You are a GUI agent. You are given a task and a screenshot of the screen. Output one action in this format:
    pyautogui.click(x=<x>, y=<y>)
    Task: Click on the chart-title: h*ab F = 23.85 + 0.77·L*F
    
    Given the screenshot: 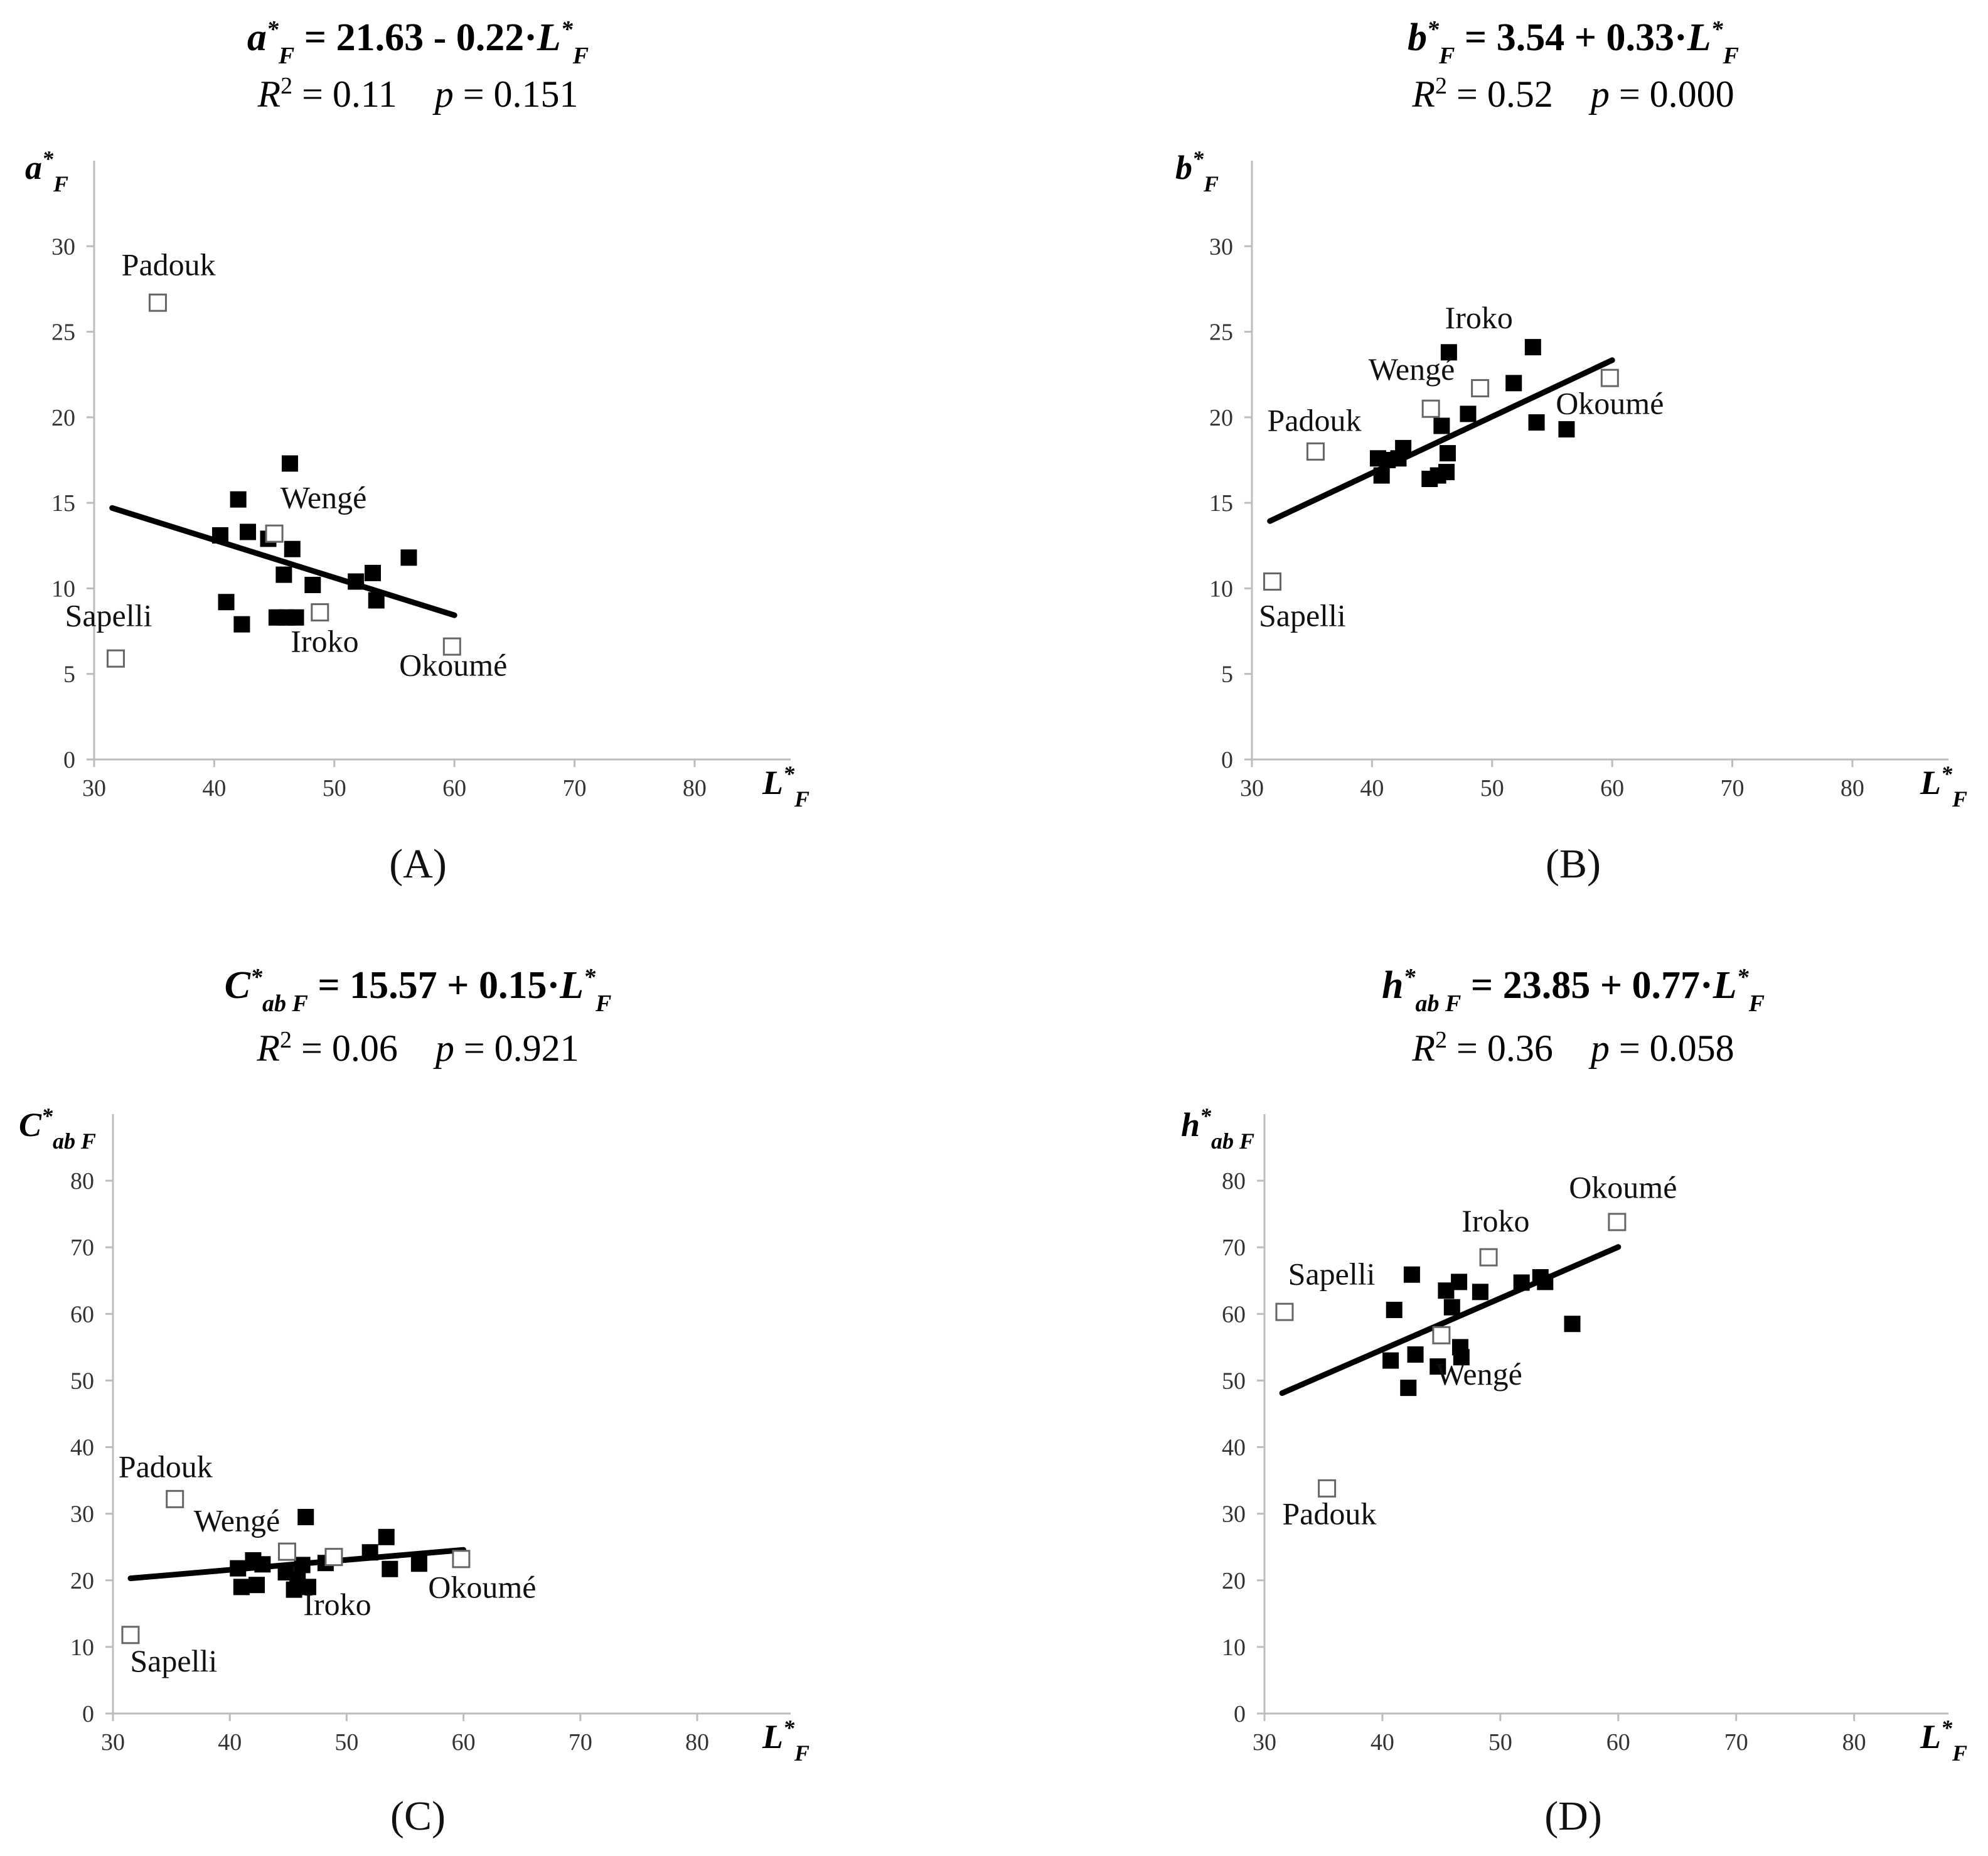 What is the action you would take?
    pyautogui.click(x=1573, y=991)
    